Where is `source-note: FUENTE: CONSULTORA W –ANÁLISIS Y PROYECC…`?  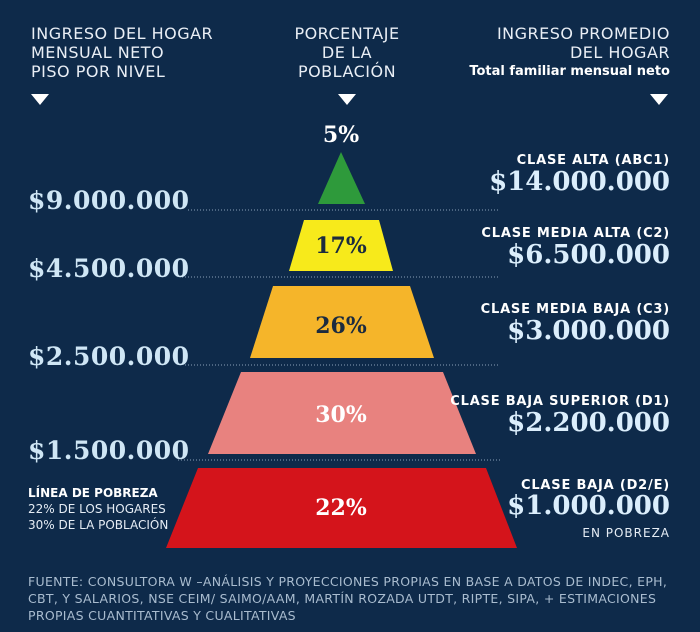 source-note: FUENTE: CONSULTORA W –ANÁLISIS Y PROYECC… is located at coordinates (353, 598).